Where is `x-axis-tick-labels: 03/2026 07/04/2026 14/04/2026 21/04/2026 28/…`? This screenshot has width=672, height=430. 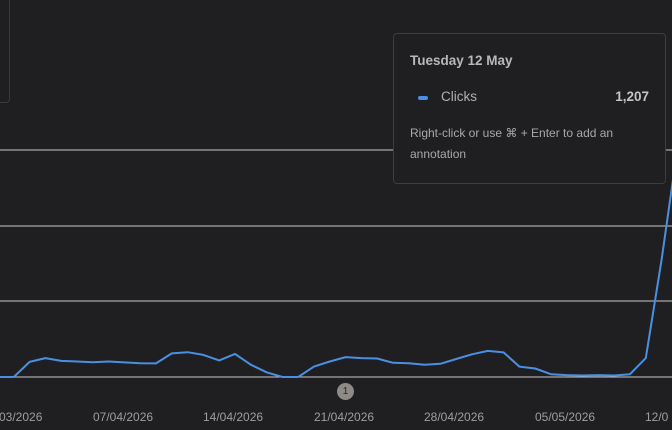
x-axis-tick-labels: 03/2026 07/04/2026 14/04/2026 21/04/2026 28/… is located at coordinates (334, 417).